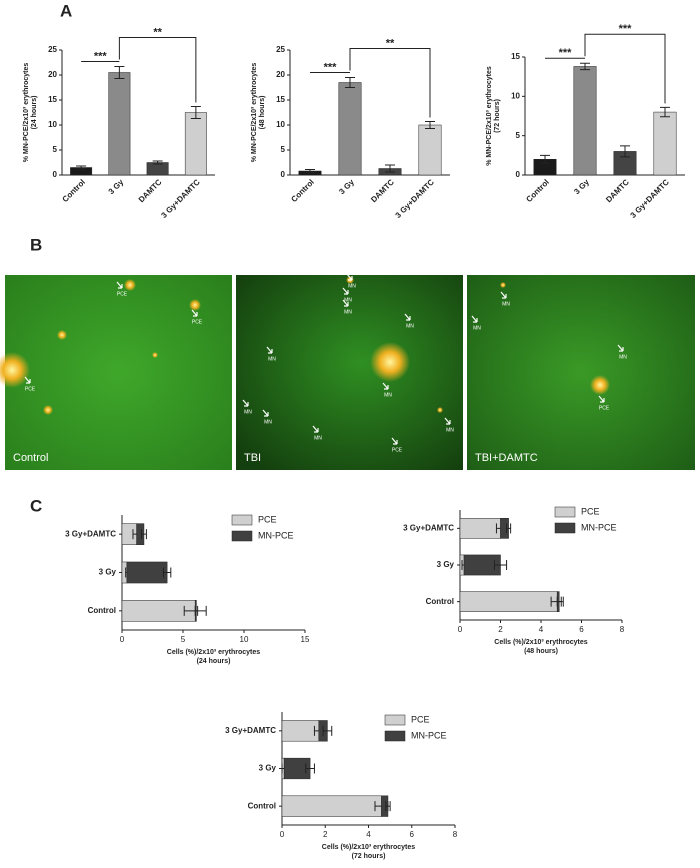 This screenshot has height=868, width=700. Describe the element at coordinates (622, 629) in the screenshot. I see `x-tick-label: 8` at that location.